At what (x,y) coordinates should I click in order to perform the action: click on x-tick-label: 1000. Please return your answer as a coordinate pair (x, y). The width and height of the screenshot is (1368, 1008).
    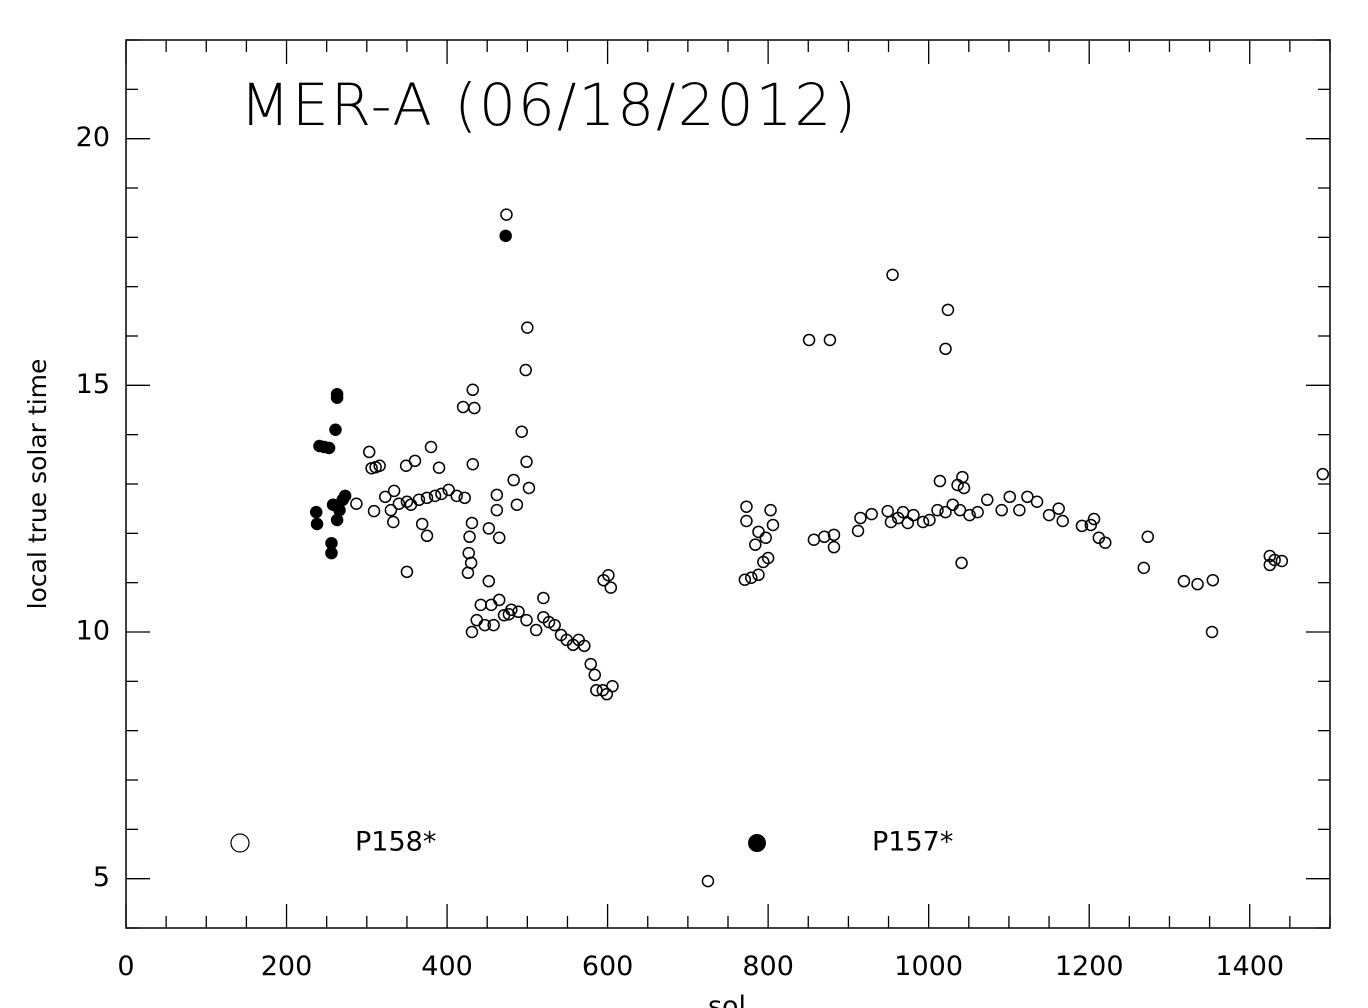
    Looking at the image, I should click on (928, 966).